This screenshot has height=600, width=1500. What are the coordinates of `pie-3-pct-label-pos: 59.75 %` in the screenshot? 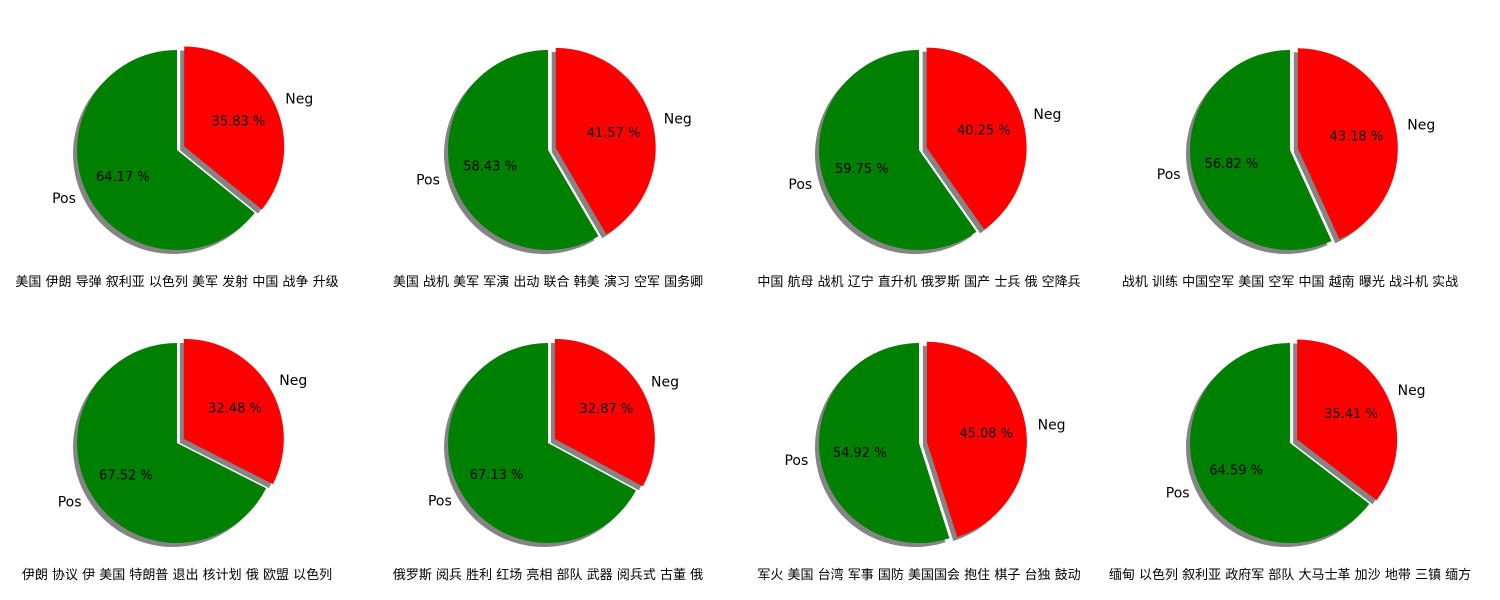 It's located at (862, 169).